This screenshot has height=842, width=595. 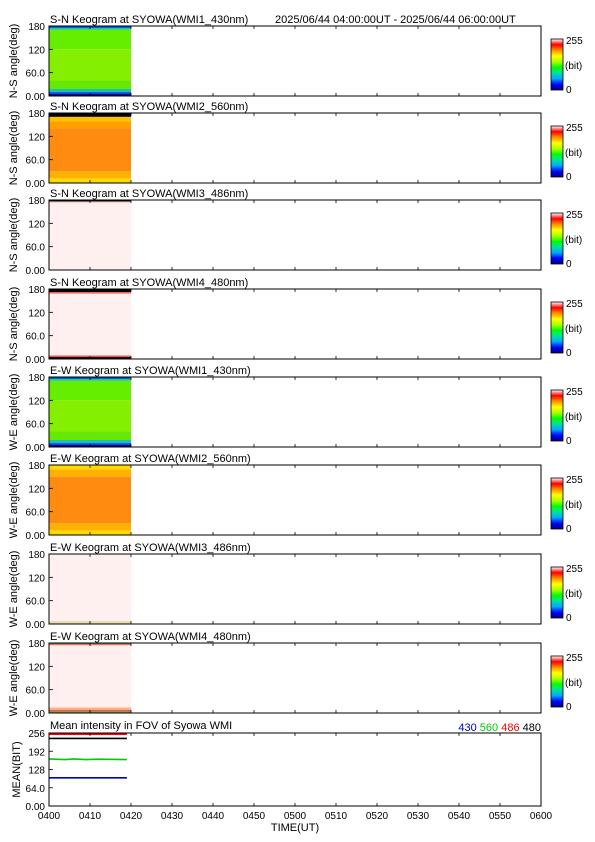 I want to click on plot-frame, so click(x=295, y=769).